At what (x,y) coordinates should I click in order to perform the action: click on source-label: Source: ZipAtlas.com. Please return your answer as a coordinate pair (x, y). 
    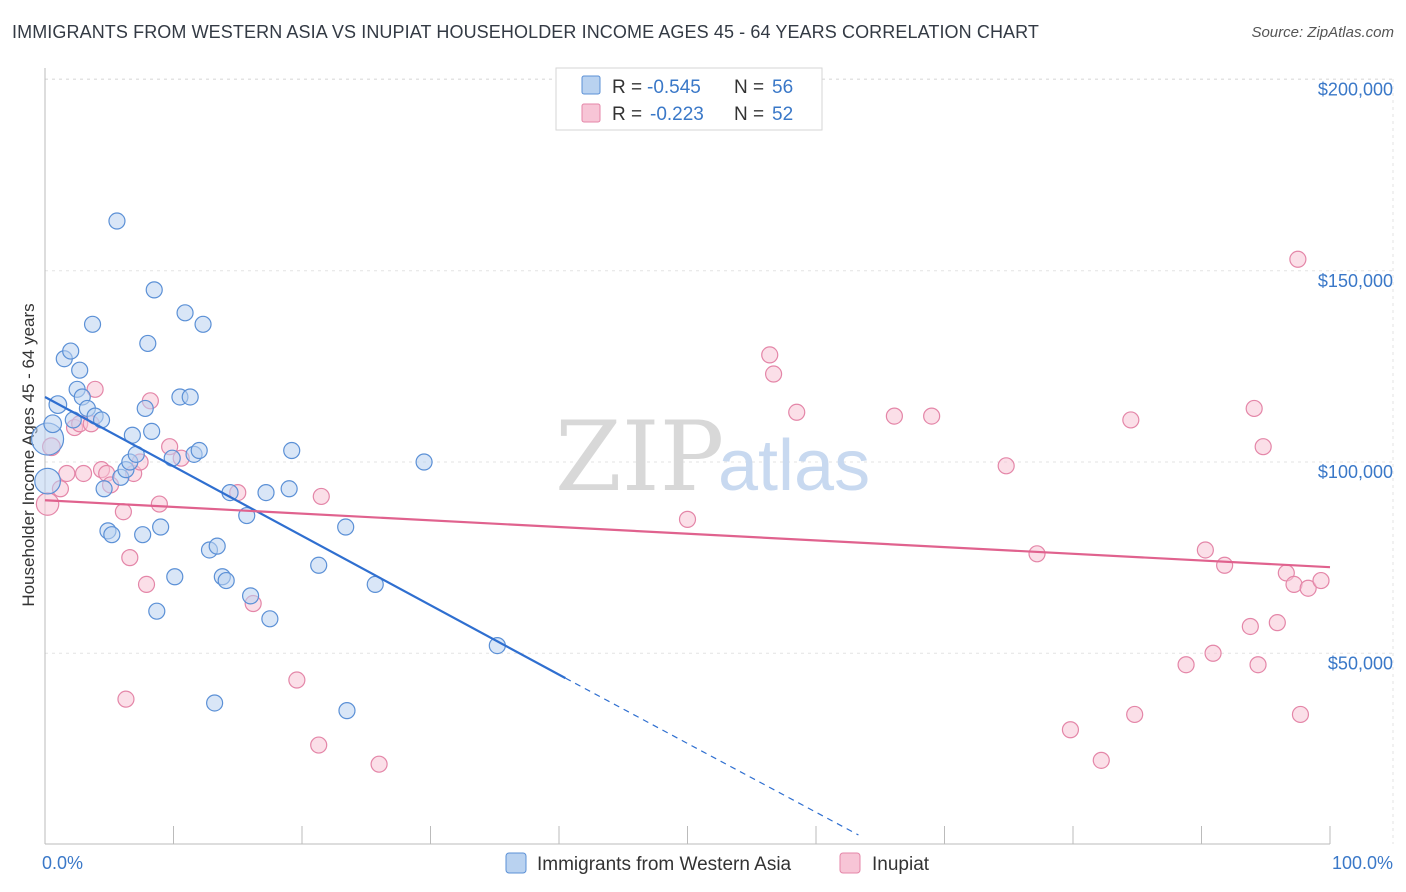
    Looking at the image, I should click on (1322, 32).